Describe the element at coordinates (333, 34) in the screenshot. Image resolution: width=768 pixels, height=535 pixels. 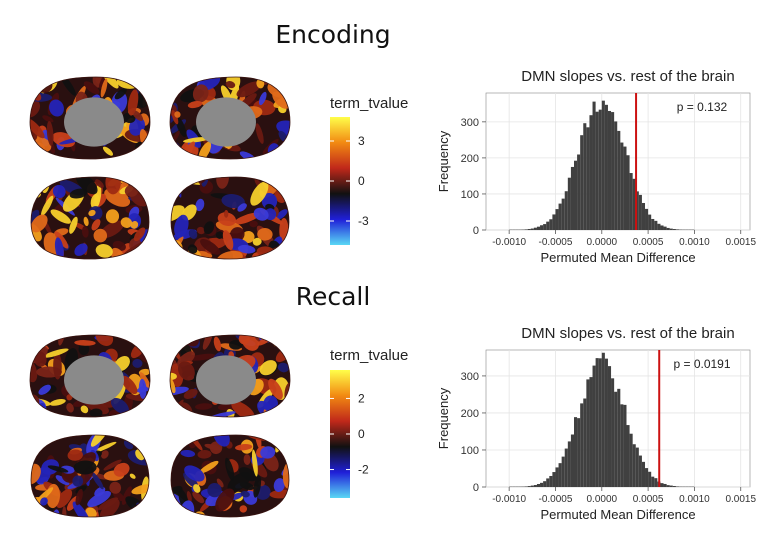
I see `encoding-title: Encoding` at that location.